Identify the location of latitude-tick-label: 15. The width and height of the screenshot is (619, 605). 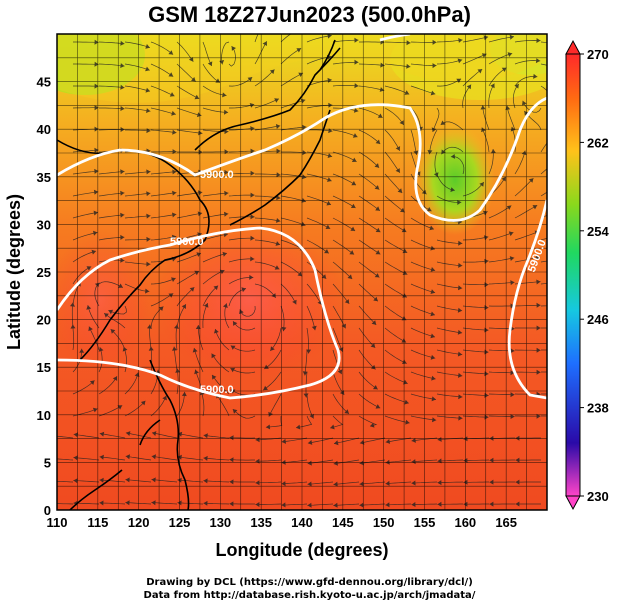
(44, 367).